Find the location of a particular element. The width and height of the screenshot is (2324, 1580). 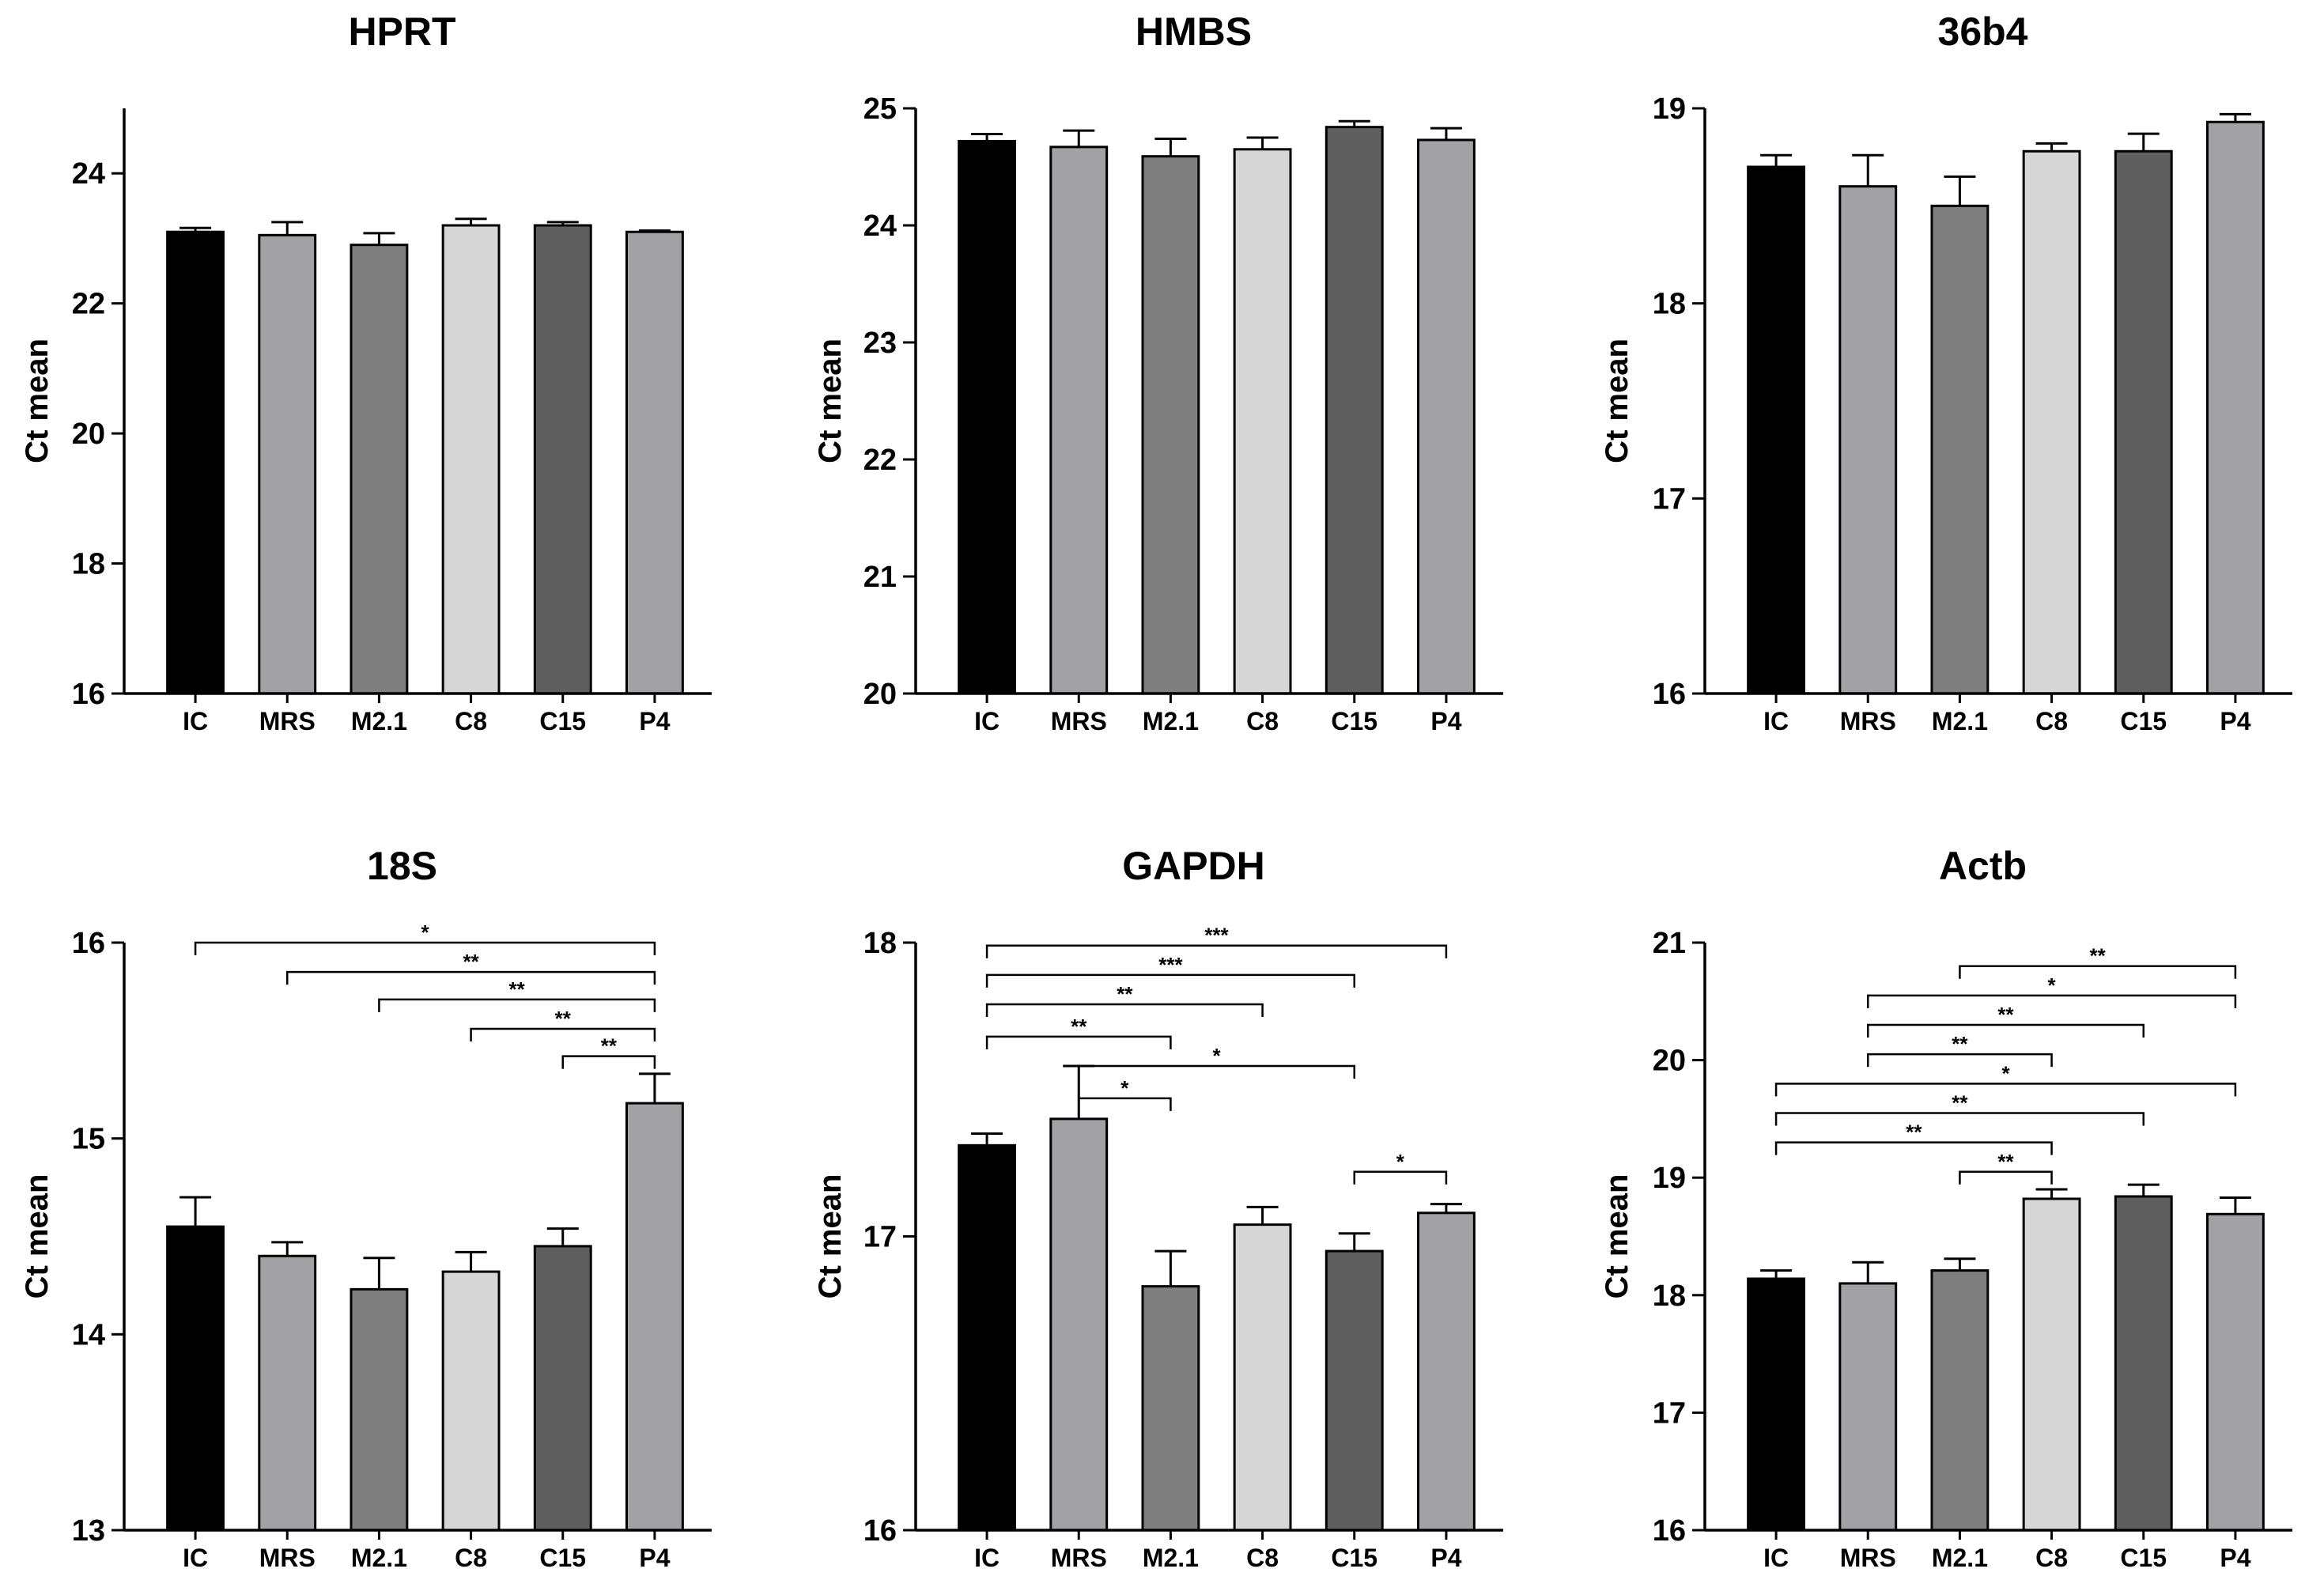

y-tick-label: 19 is located at coordinates (1670, 110).